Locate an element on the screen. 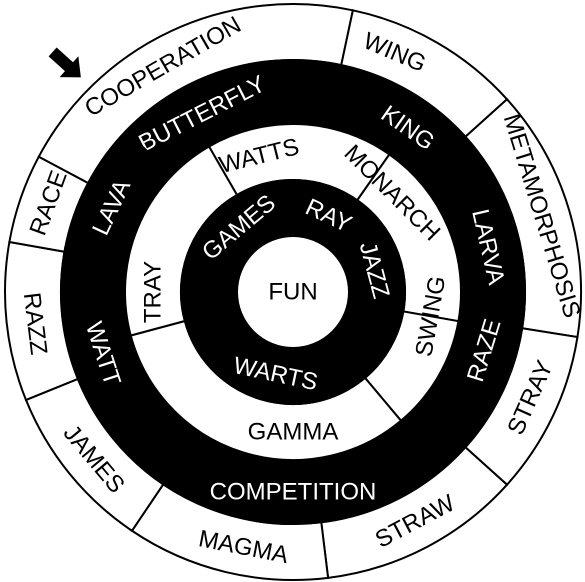 Image resolution: width=585 pixels, height=582 pixels. center-word: FUN is located at coordinates (292, 292).